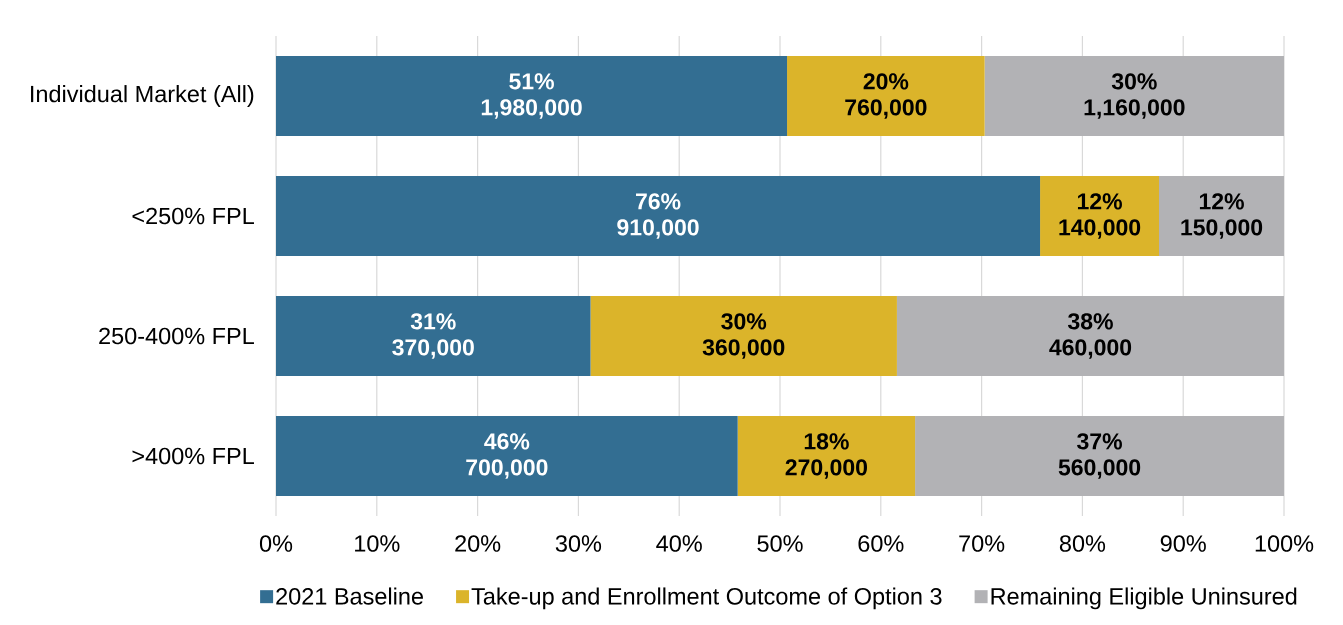 This screenshot has width=1343, height=625. Describe the element at coordinates (276, 543) in the screenshot. I see `x-tick-label: 0%` at that location.